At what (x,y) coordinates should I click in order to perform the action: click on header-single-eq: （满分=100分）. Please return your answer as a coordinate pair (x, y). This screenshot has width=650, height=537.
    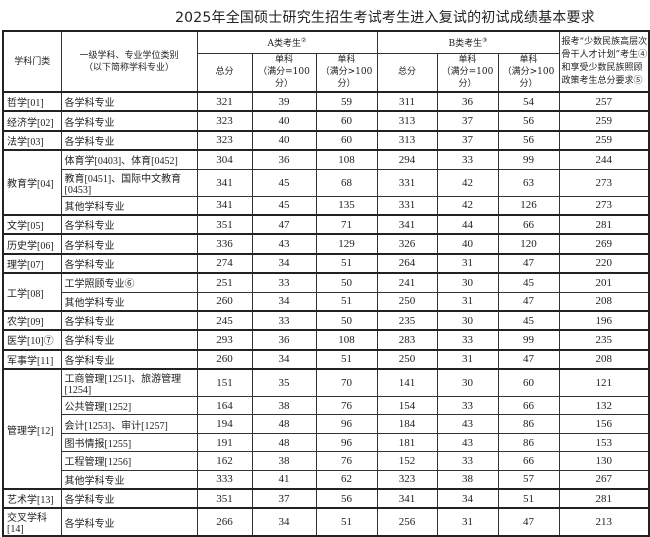
    Looking at the image, I should click on (284, 78).